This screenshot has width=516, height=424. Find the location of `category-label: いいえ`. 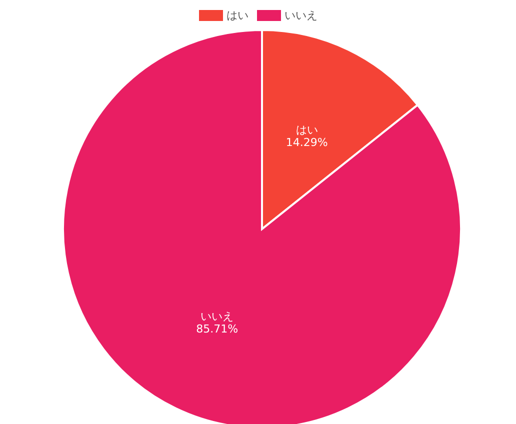

category-label: いいえ is located at coordinates (301, 15).